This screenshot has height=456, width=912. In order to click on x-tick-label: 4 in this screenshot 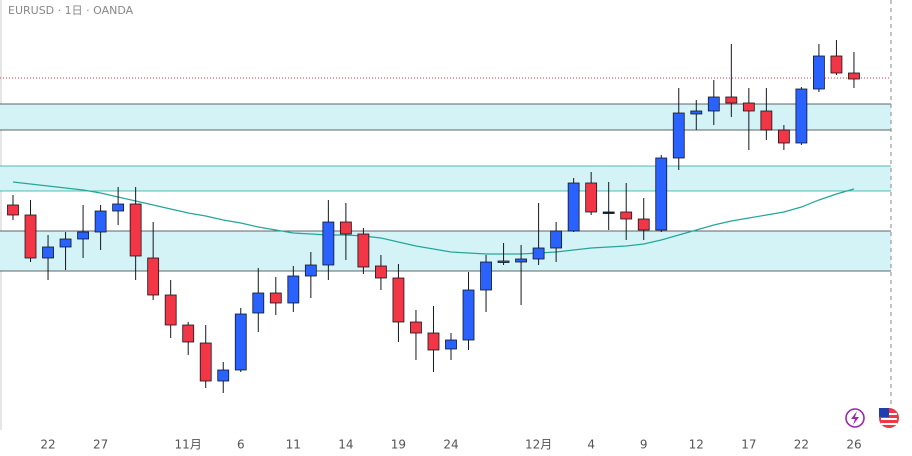, I will do `click(591, 445)`.